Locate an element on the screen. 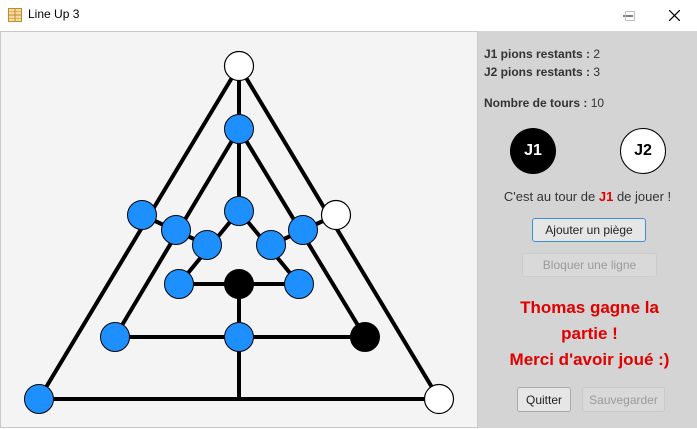  j1-remaining-label: J1 pions restants : is located at coordinates (537, 54).